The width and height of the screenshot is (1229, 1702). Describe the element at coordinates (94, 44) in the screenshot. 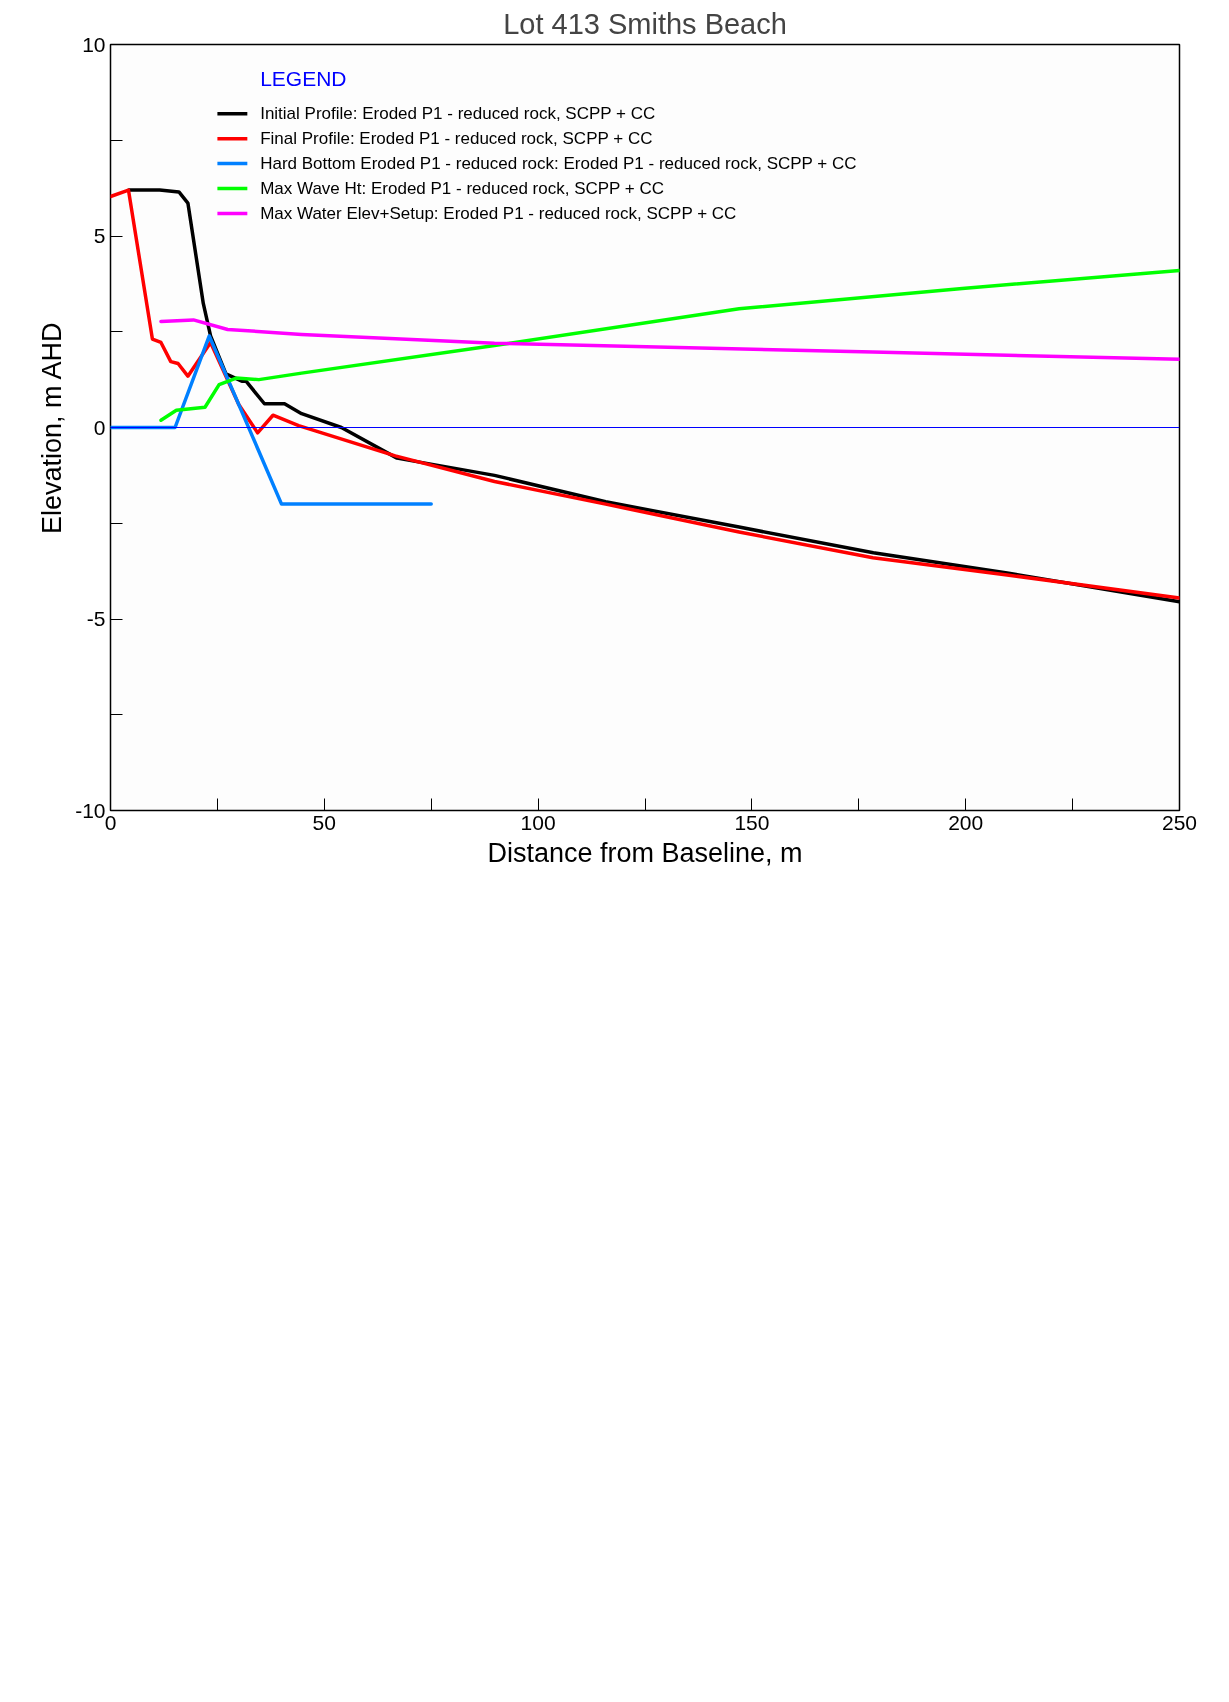

I see `y-tick-label: 10` at that location.